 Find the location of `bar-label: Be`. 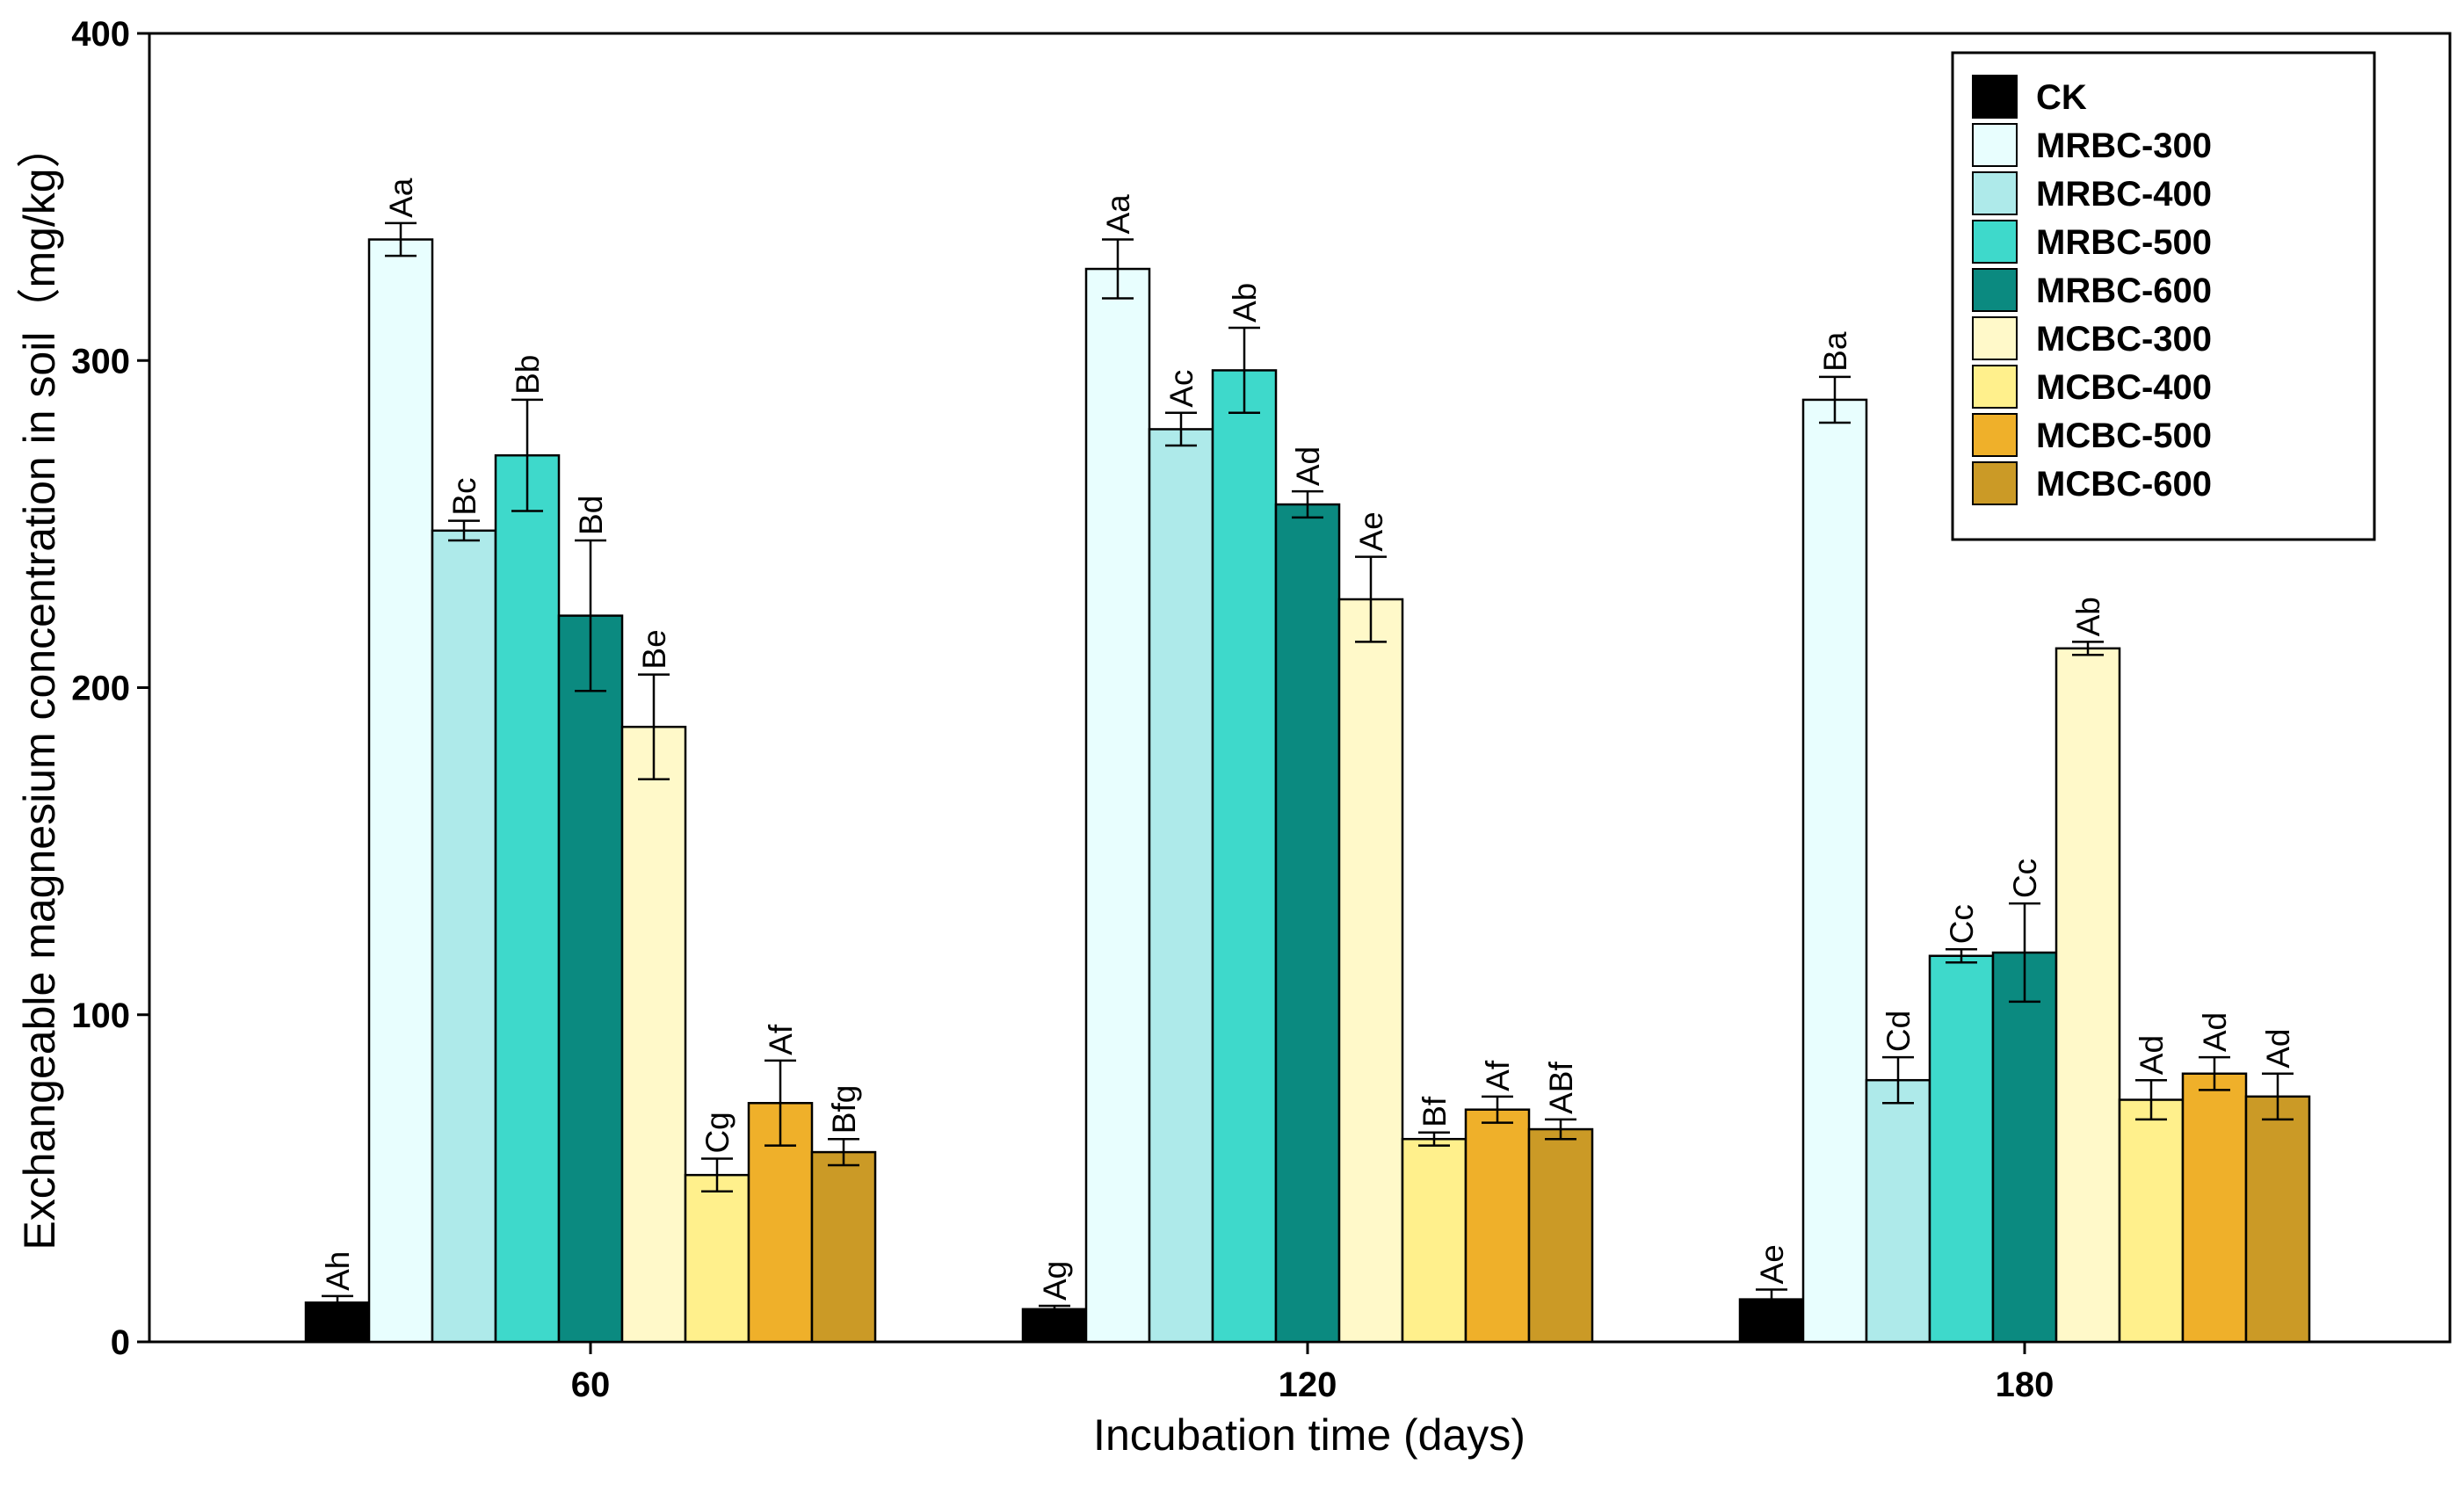

bar-label: Be is located at coordinates (654, 649).